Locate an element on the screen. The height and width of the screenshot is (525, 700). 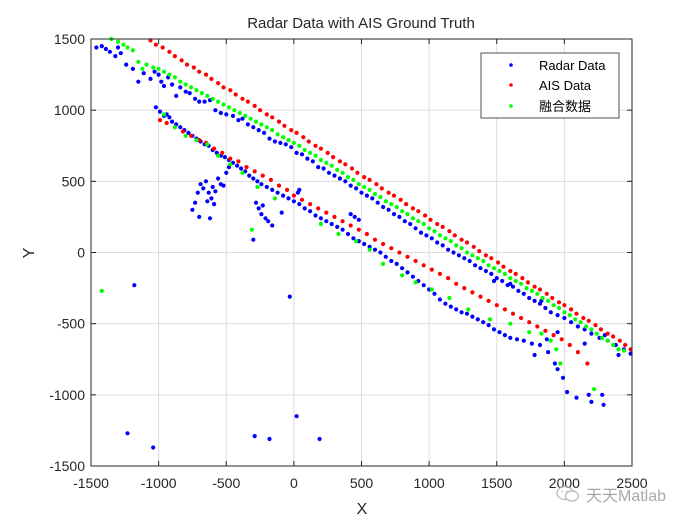
x-tick-label: -1000 is located at coordinates (159, 483).